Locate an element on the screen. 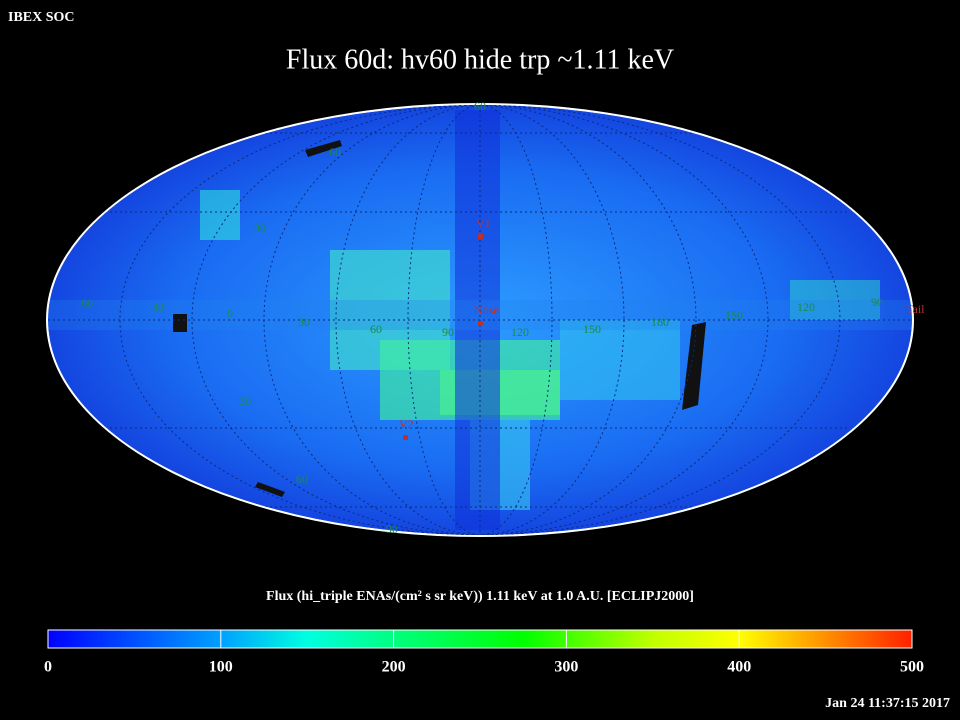 The height and width of the screenshot is (720, 960). colorbar-tick-label: 300 is located at coordinates (566, 667).